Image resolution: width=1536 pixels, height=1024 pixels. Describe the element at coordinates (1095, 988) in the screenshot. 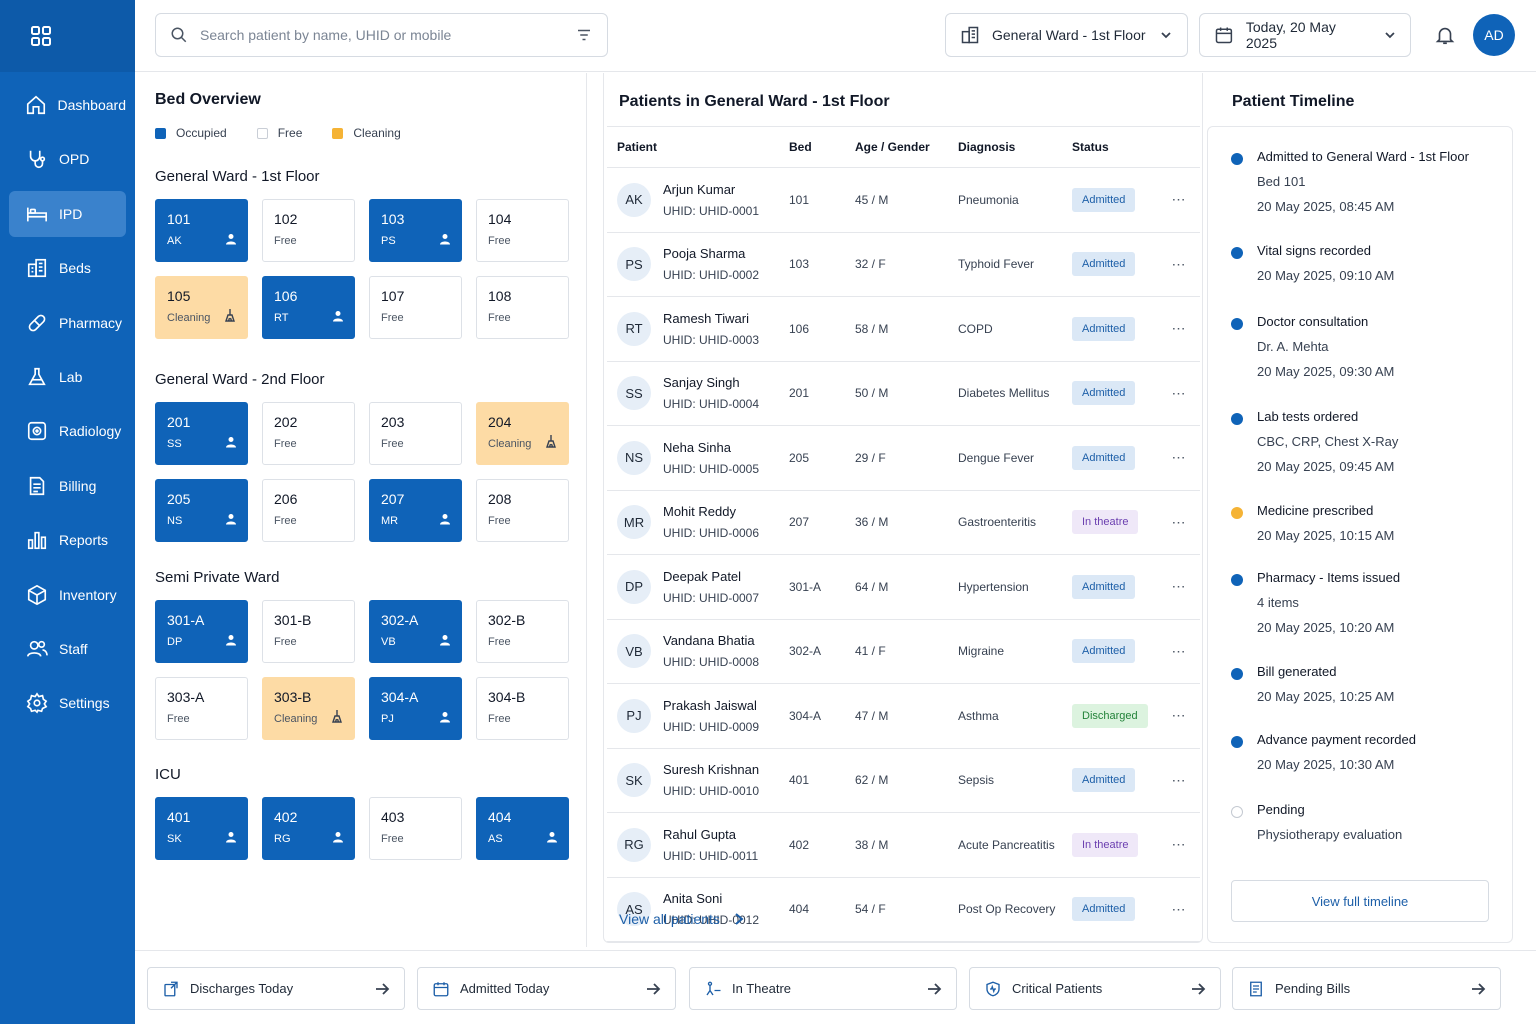

I see `critical-patients-button: Critical Patients` at that location.